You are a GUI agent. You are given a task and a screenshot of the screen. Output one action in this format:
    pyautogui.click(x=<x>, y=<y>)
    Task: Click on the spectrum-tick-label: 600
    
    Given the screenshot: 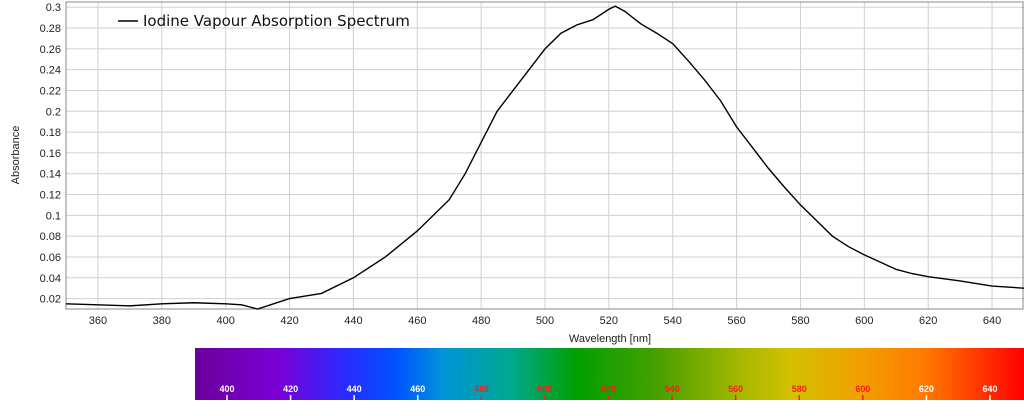 What is the action you would take?
    pyautogui.click(x=862, y=389)
    